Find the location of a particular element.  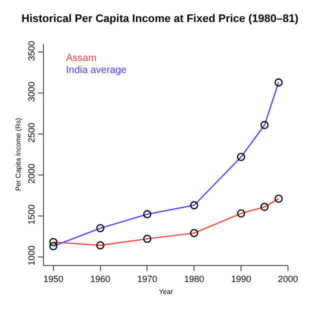

y-tick-label: 2500 is located at coordinates (31, 132).